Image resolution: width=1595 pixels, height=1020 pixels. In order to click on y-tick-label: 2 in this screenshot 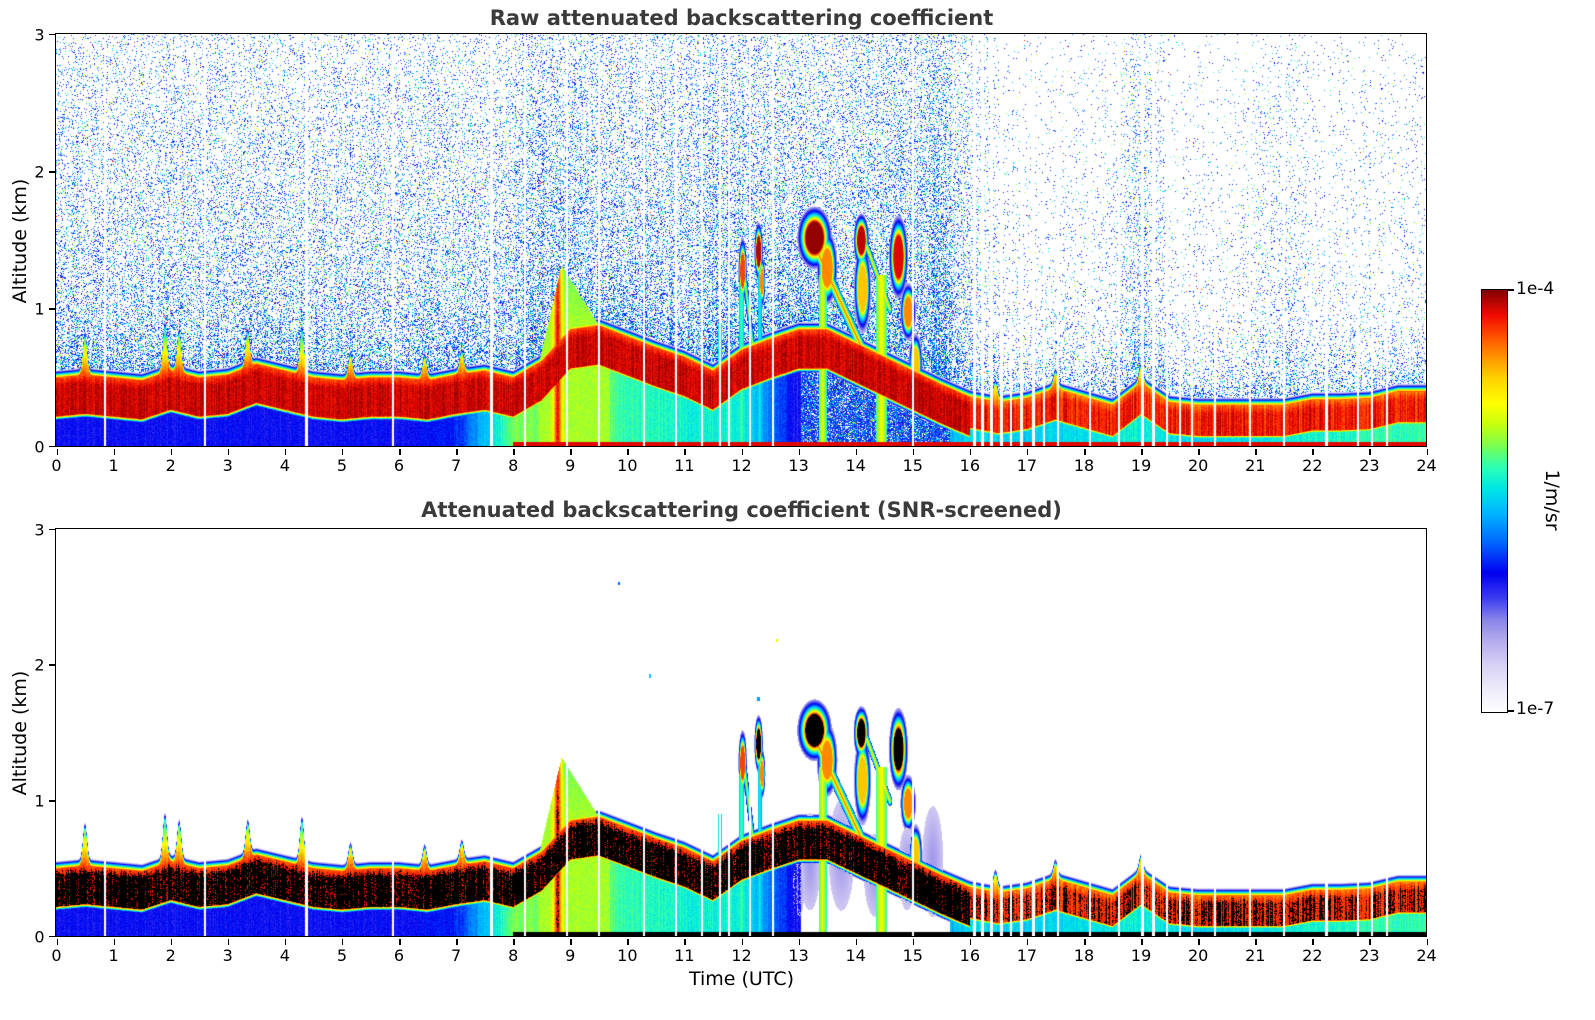, I will do `click(39, 172)`.